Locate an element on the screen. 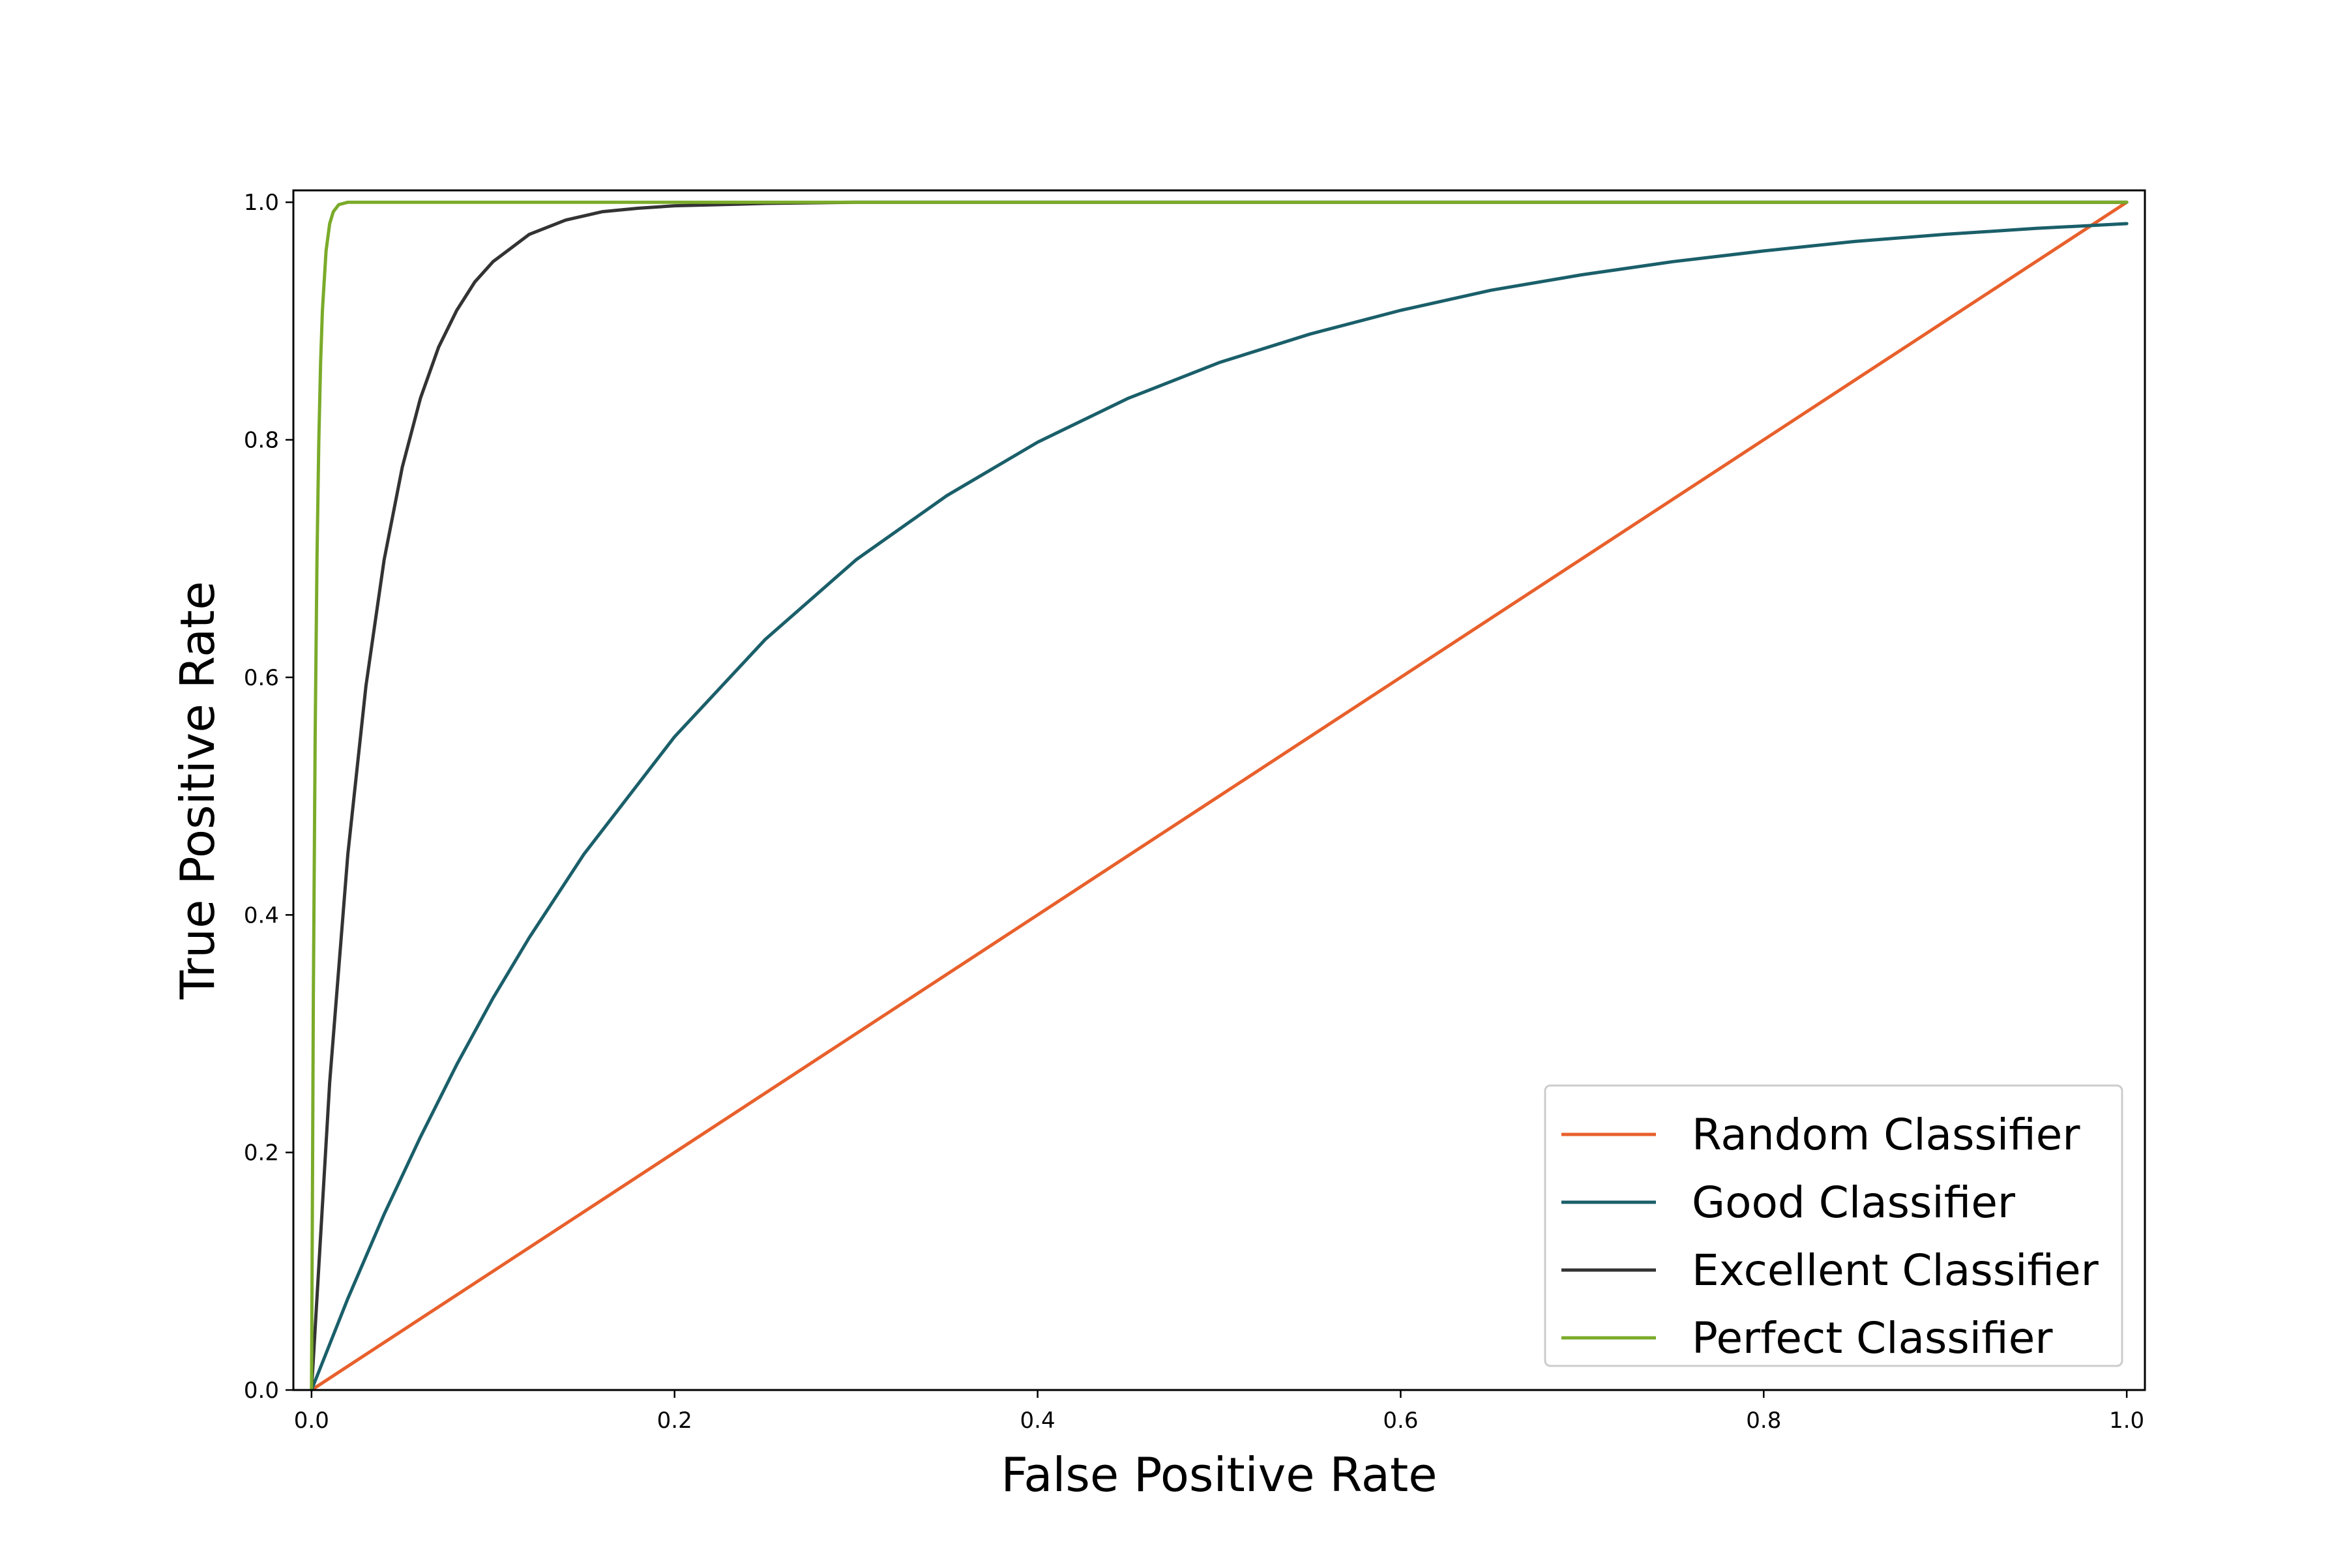 This screenshot has width=2347, height=1568. y-tick-label: 0.8 is located at coordinates (261, 441).